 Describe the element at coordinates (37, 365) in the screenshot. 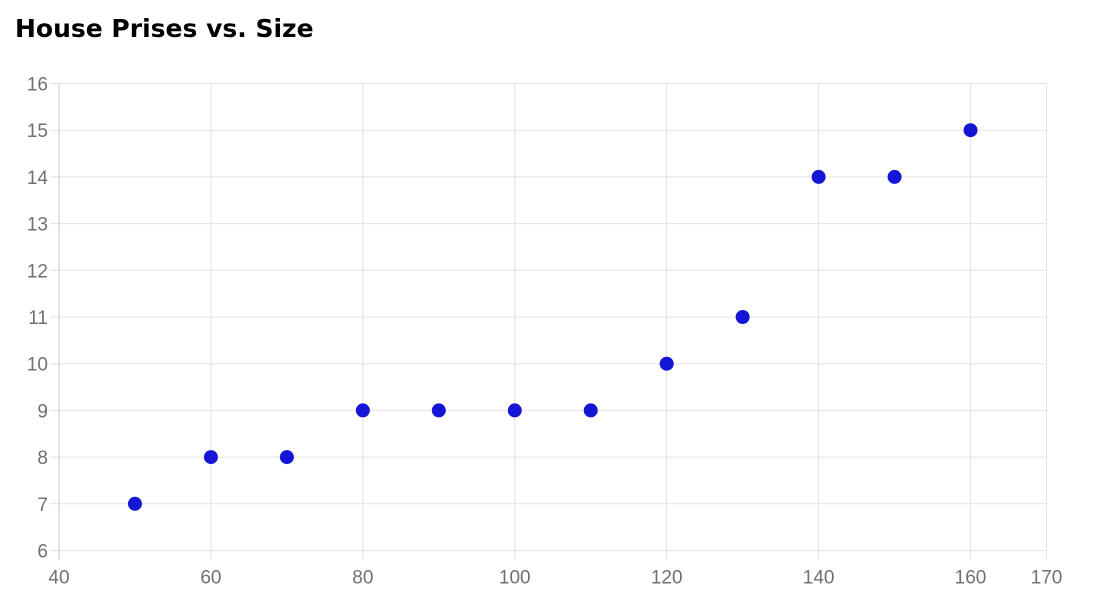

I see `y-tick-label: 10` at that location.